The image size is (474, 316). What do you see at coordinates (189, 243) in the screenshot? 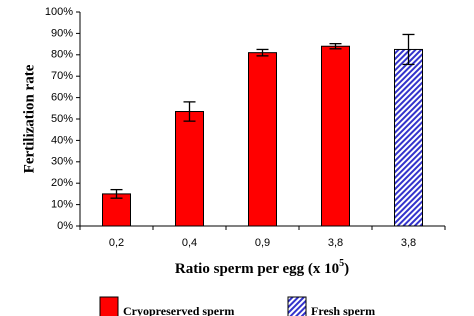
I see `x-tick-label: 0,4` at bounding box center [189, 243].